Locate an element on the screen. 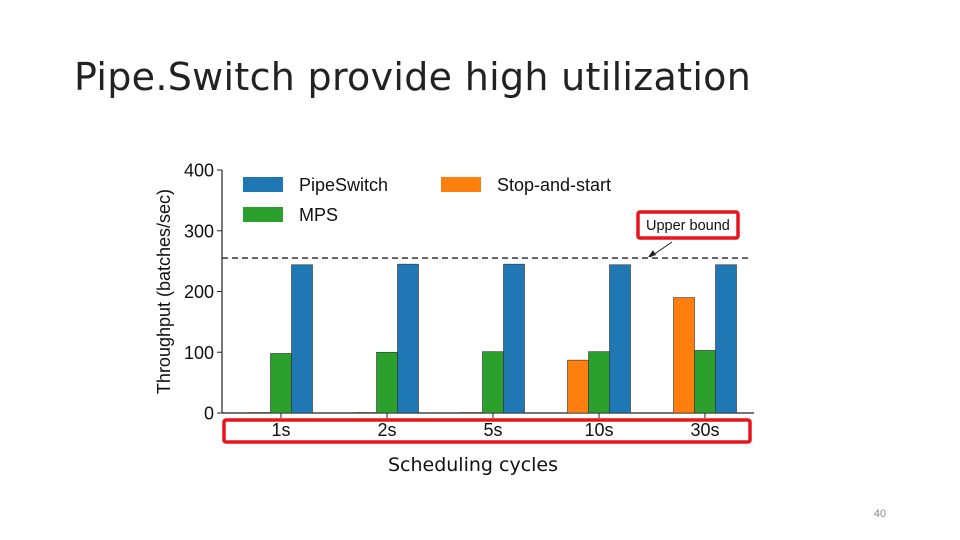 The height and width of the screenshot is (540, 960). bar-mps-1s is located at coordinates (281, 383).